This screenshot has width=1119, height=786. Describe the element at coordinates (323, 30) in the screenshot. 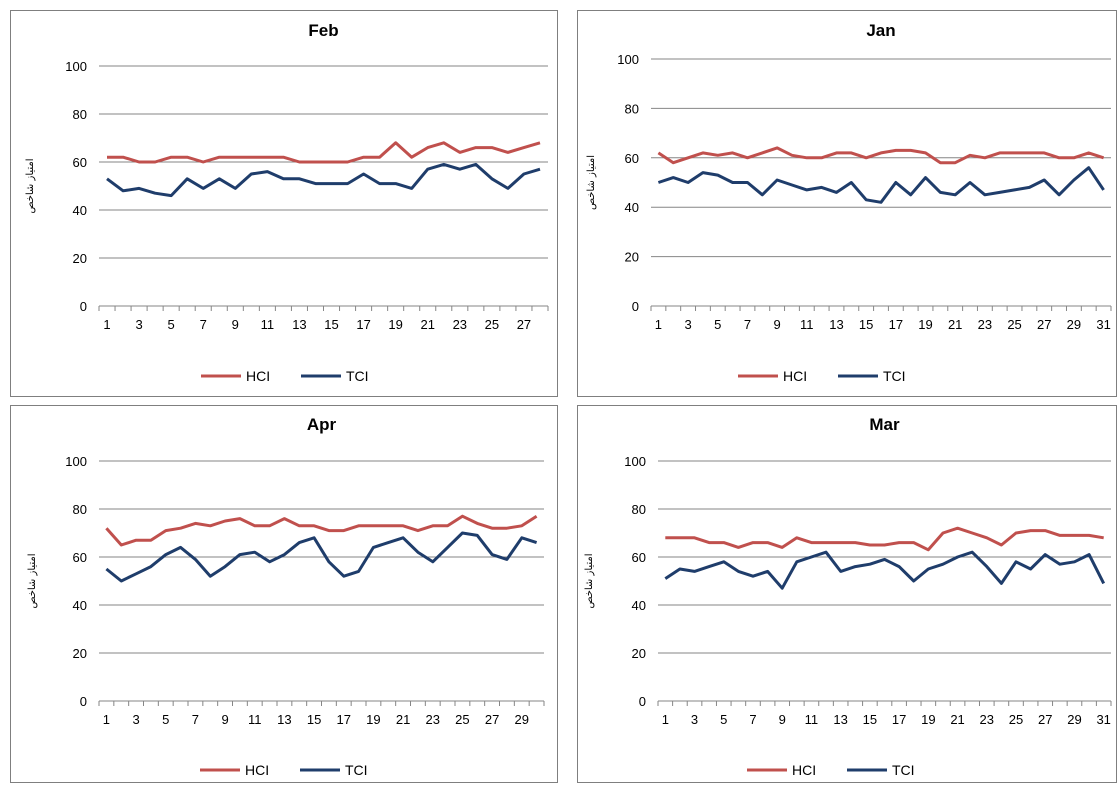

I see `feb-chart-title: Feb` at that location.